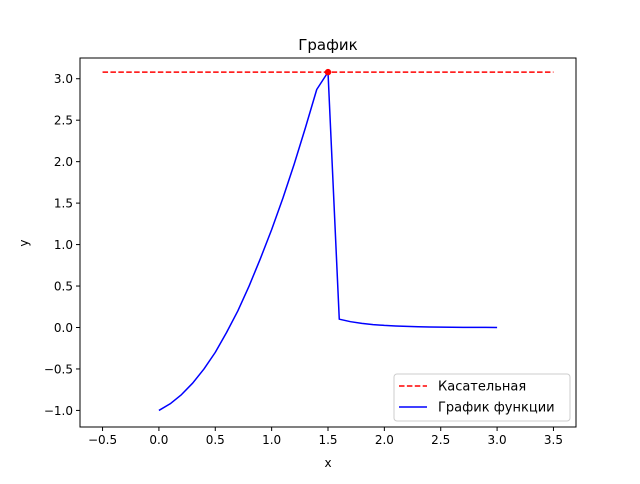  I want to click on legend: Касательная График функции, so click(482, 397).